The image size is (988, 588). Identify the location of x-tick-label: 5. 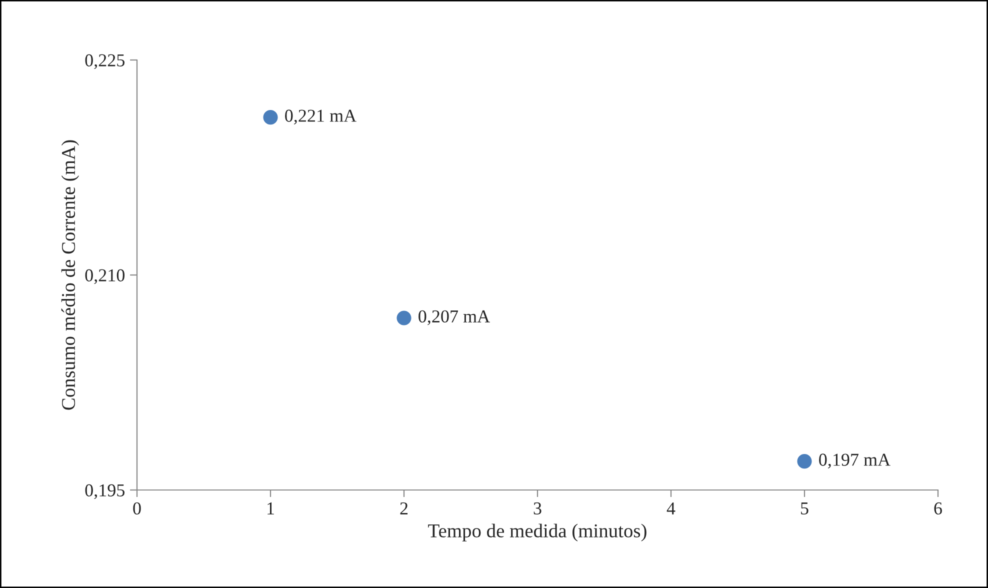
(804, 508).